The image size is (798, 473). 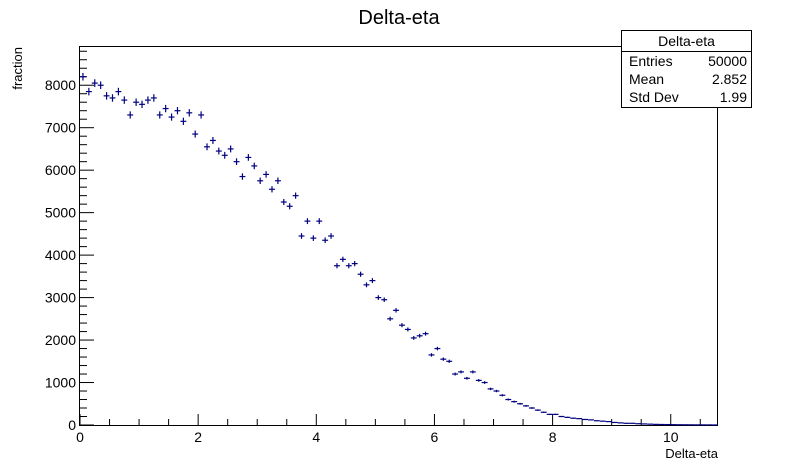 I want to click on x-tick-label: 8, so click(x=553, y=437).